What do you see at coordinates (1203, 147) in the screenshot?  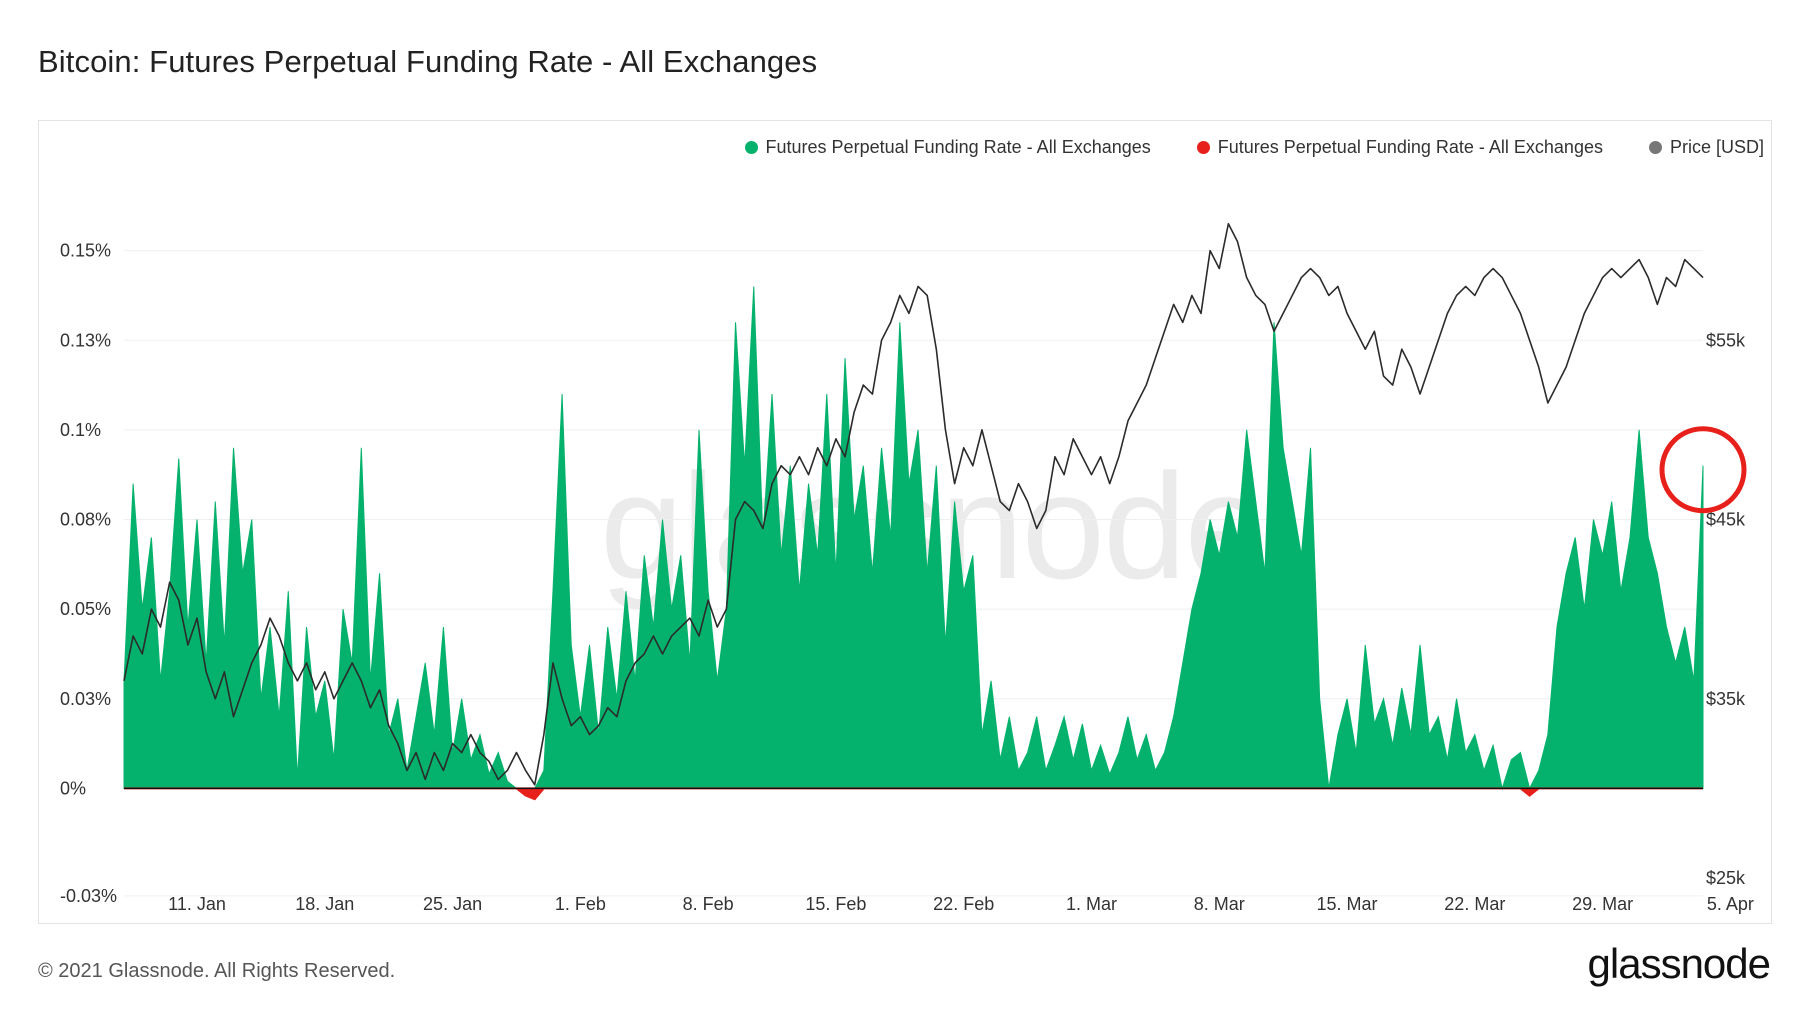 I see `legend-red-dot-icon` at bounding box center [1203, 147].